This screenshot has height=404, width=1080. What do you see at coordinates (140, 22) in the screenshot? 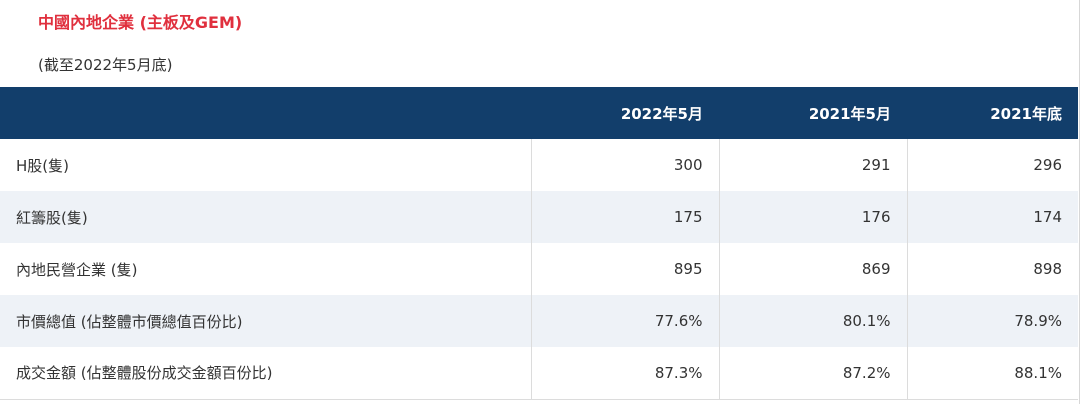
I see `page-title: 中國內地企業 (主板及GEM)` at bounding box center [140, 22].